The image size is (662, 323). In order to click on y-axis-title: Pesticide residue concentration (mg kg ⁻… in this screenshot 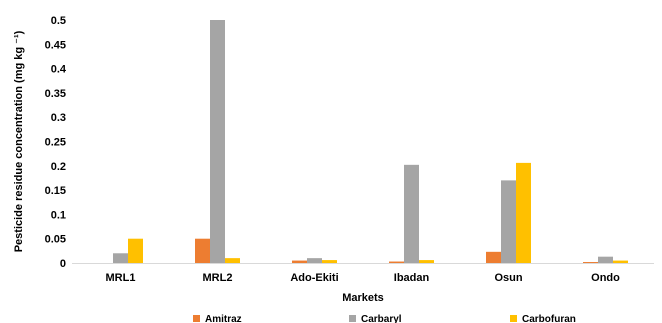, I will do `click(19, 141)`.